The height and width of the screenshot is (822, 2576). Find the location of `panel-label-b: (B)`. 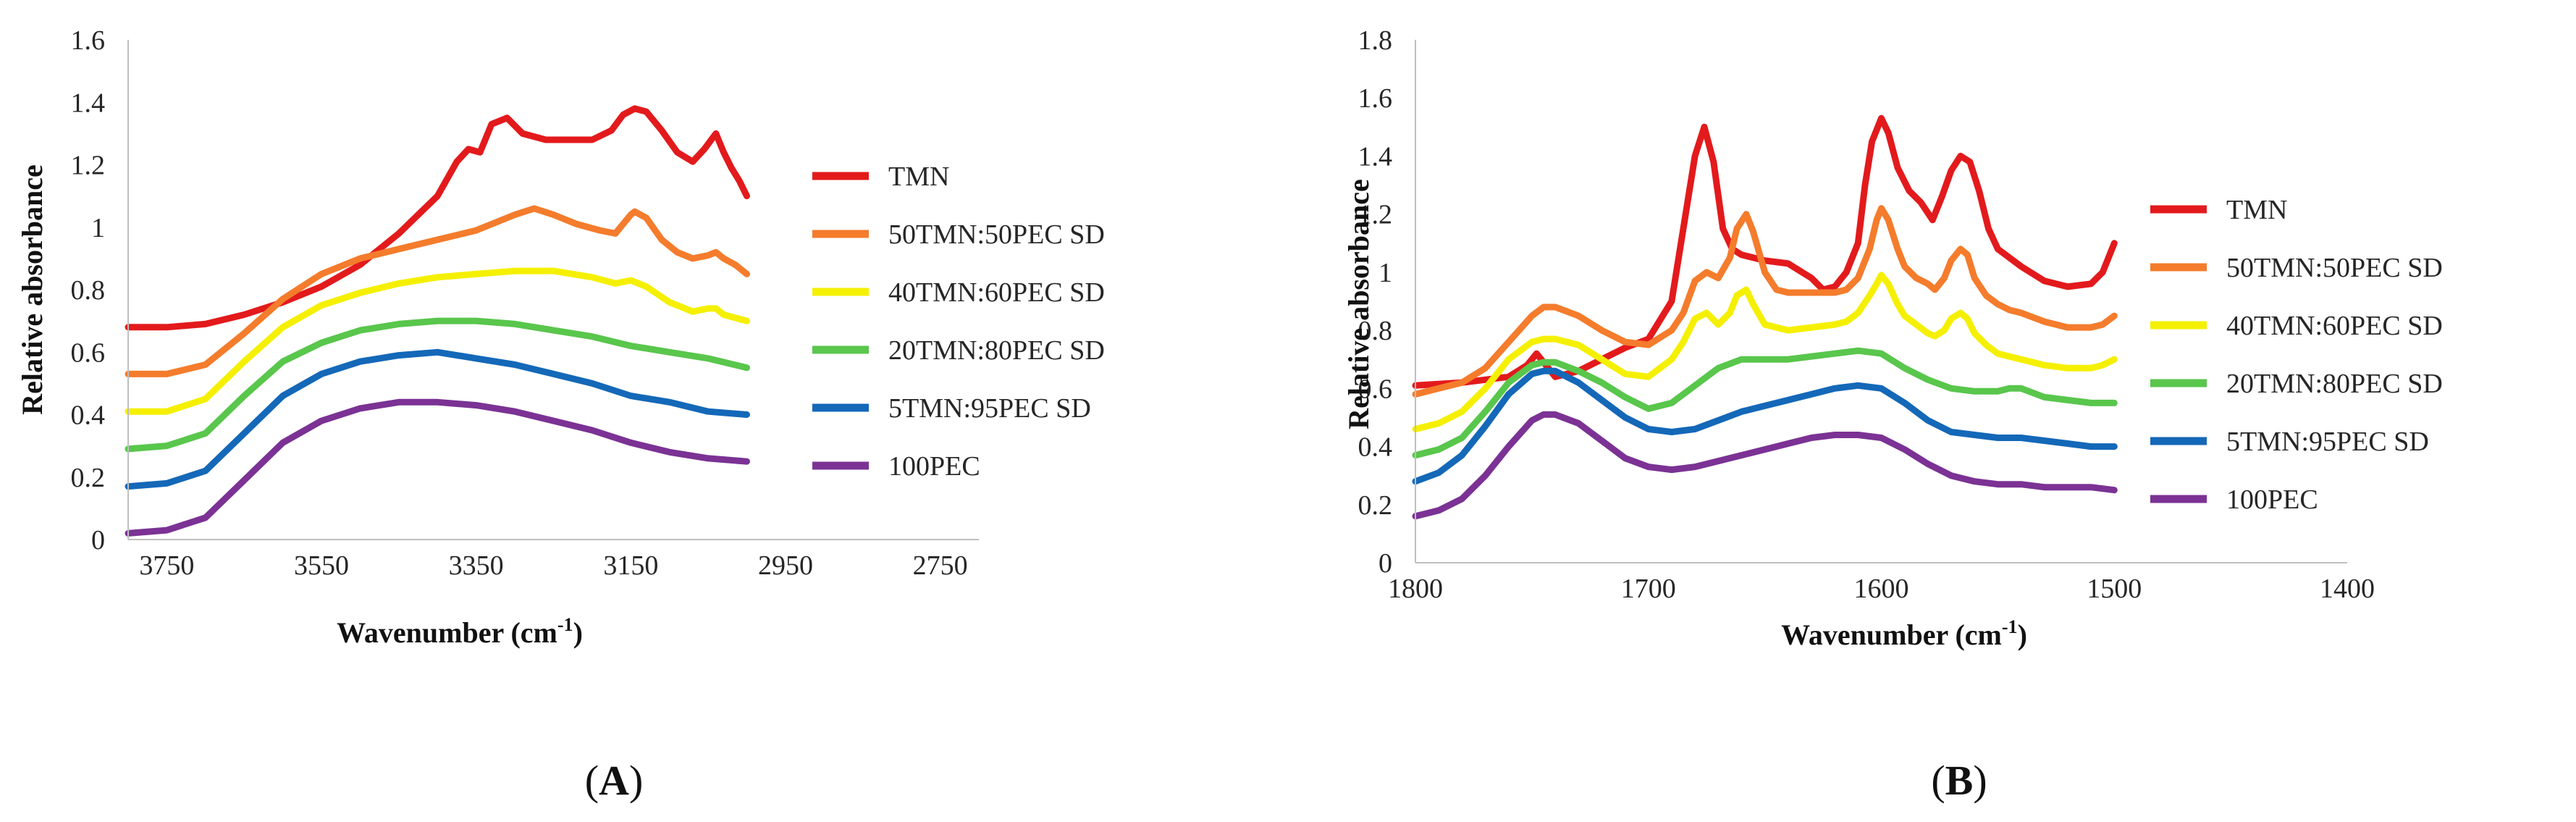

panel-label-b: (B) is located at coordinates (1959, 781).